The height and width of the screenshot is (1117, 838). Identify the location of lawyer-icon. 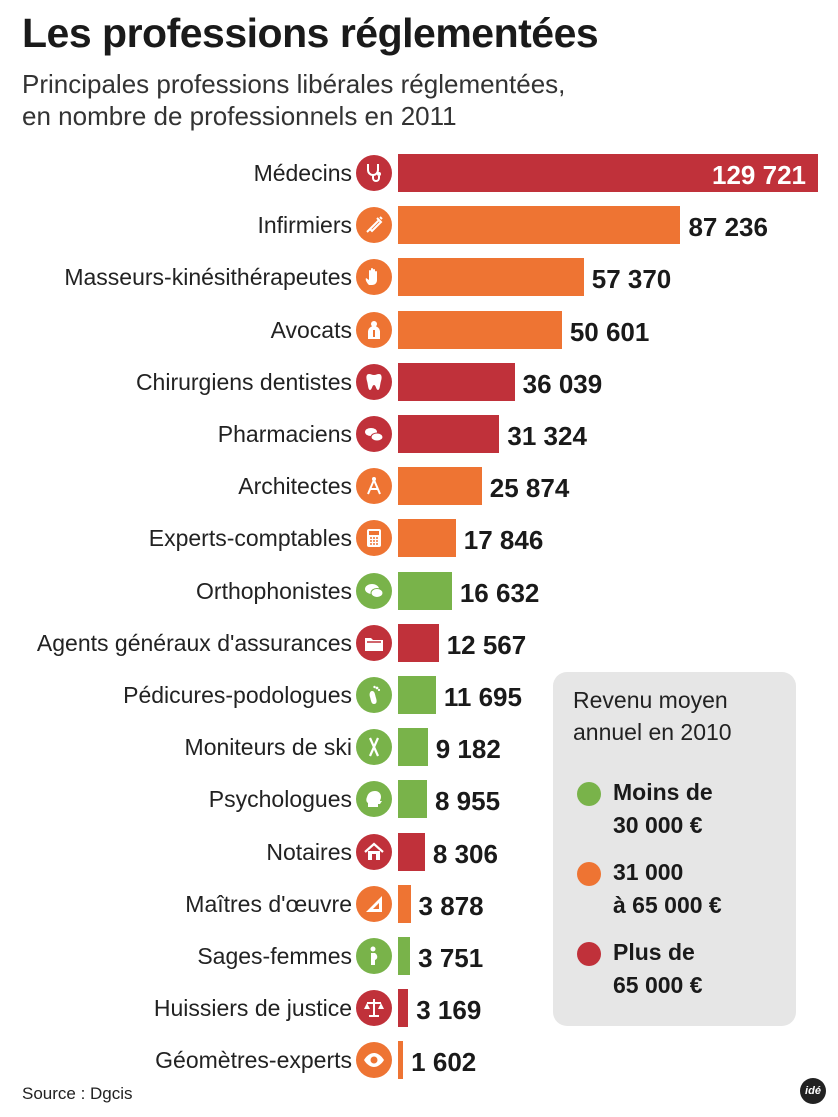
(374, 329).